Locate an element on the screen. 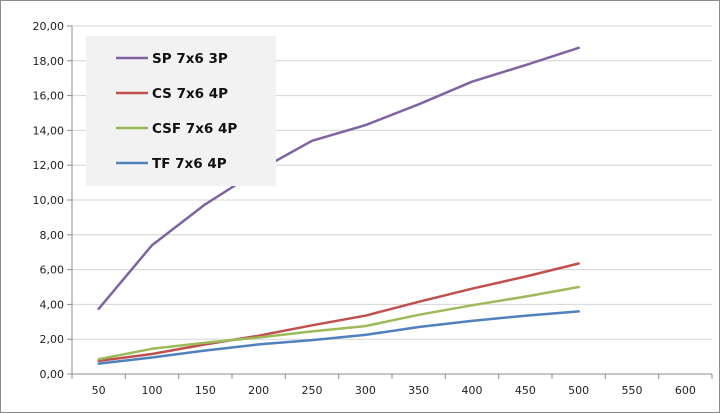  x-tick-label: 350 is located at coordinates (418, 390).